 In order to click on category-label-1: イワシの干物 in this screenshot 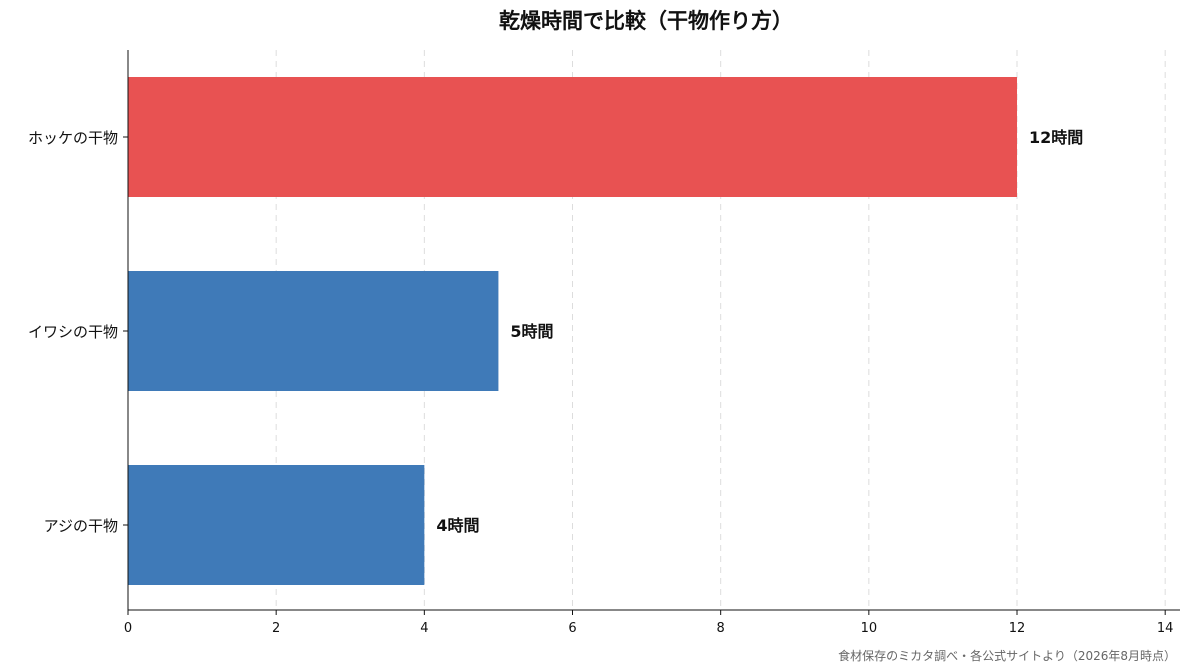, I will do `click(73, 332)`.